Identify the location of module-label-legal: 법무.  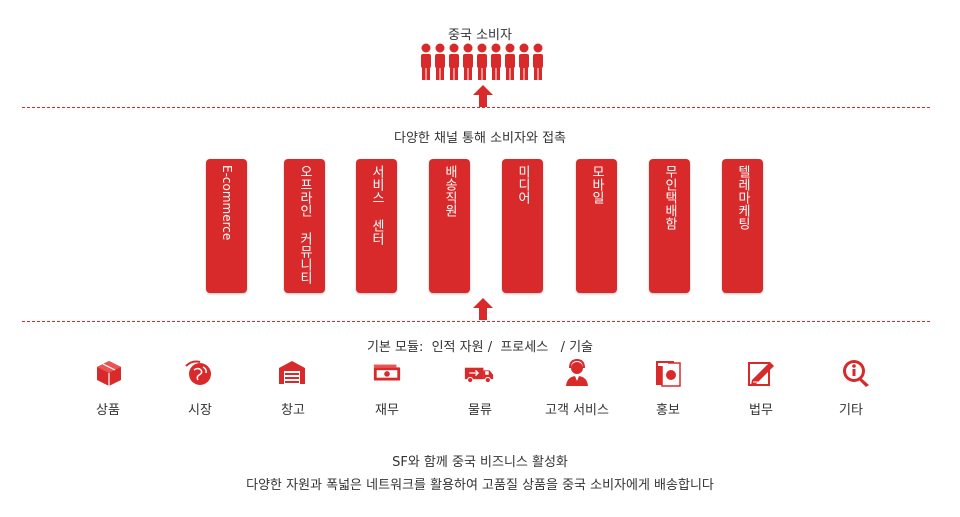
(761, 410).